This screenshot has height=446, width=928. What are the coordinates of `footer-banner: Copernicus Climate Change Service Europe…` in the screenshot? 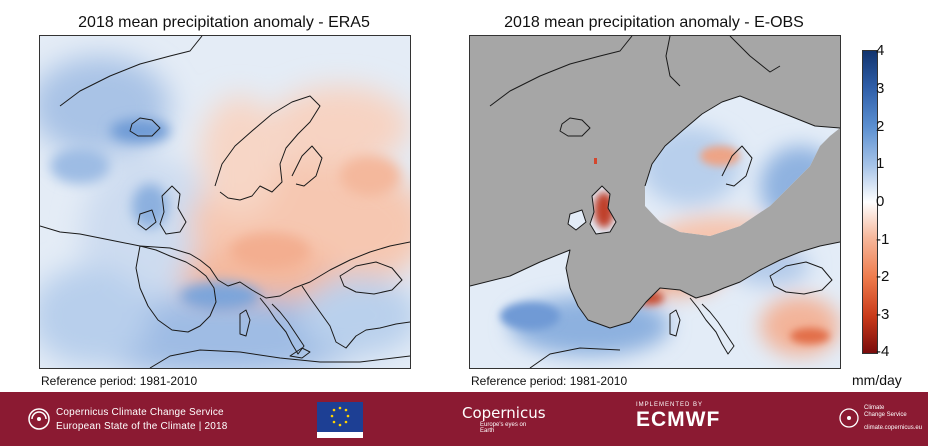 It's located at (464, 419).